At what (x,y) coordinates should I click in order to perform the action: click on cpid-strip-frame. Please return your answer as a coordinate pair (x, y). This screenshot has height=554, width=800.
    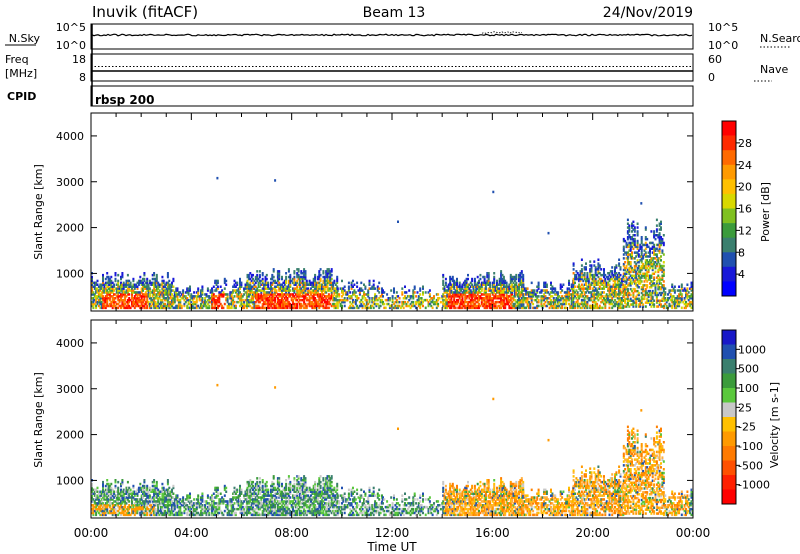
    Looking at the image, I should click on (392, 96).